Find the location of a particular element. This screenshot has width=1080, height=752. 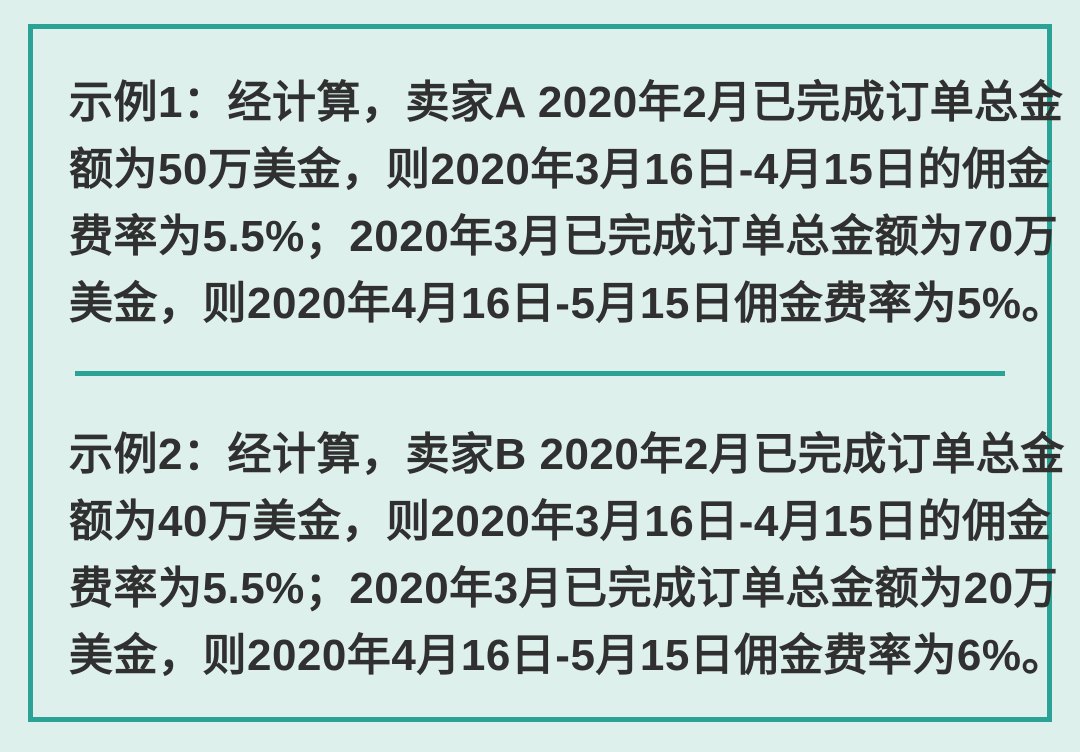

example-1-line-2: 额为50万美金，则2020年3月16日-4月15日的佣金 is located at coordinates (560, 169).